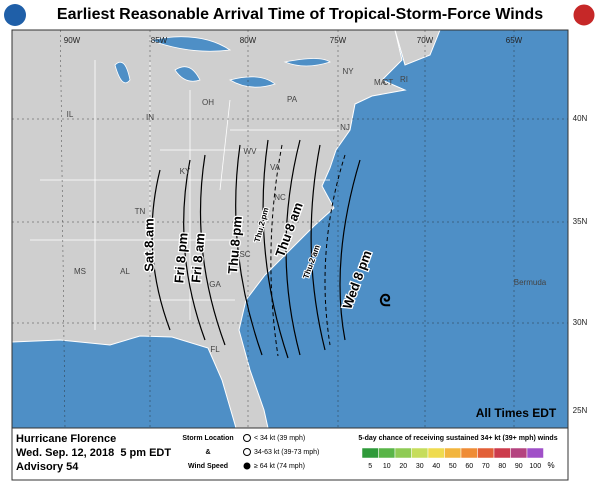  Describe the element at coordinates (248, 40) in the screenshot. I see `longitude-label: 80W` at that location.